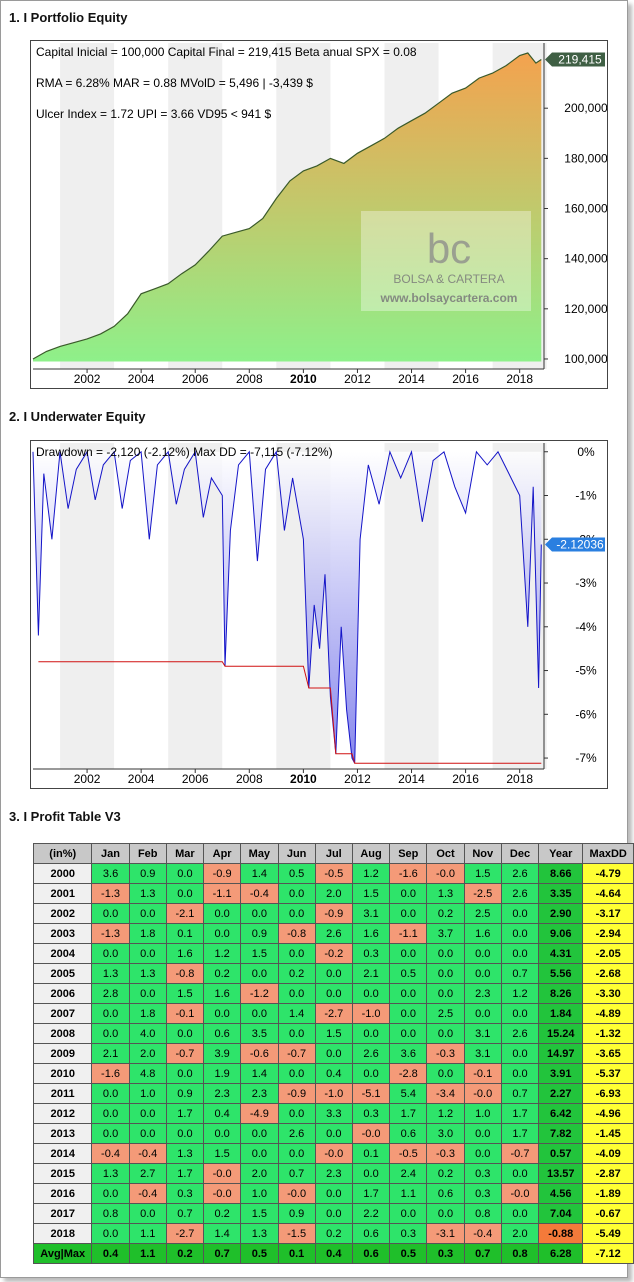  I want to click on row-year: 2006, so click(62, 993).